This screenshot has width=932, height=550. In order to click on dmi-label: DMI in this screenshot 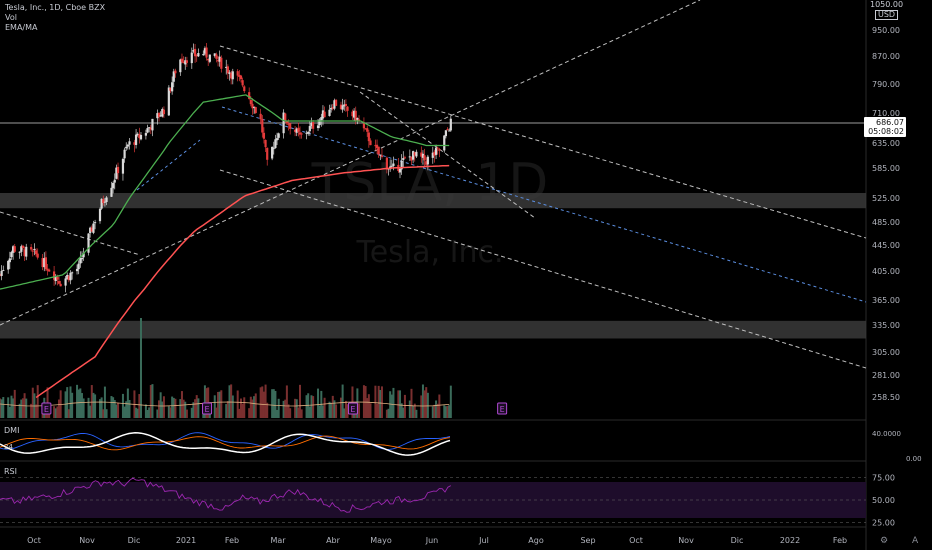, I will do `click(12, 430)`.